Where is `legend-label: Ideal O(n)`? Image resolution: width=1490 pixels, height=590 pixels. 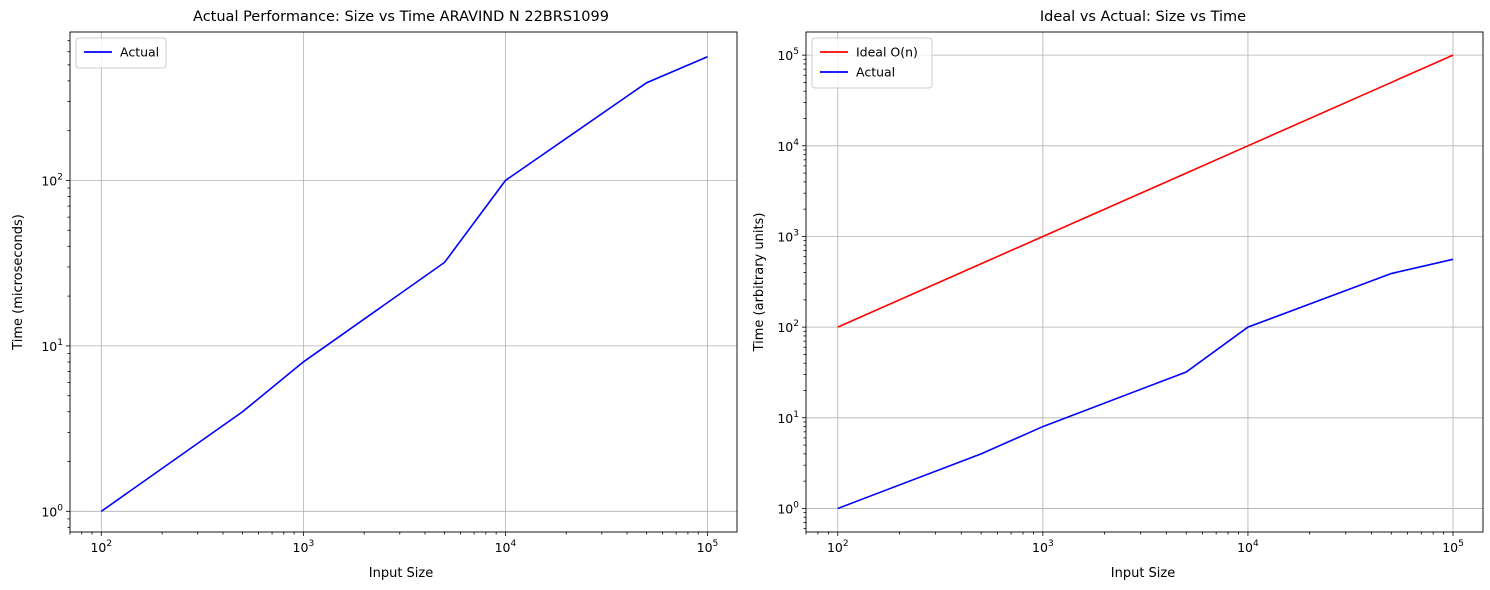 legend-label: Ideal O(n) is located at coordinates (887, 52).